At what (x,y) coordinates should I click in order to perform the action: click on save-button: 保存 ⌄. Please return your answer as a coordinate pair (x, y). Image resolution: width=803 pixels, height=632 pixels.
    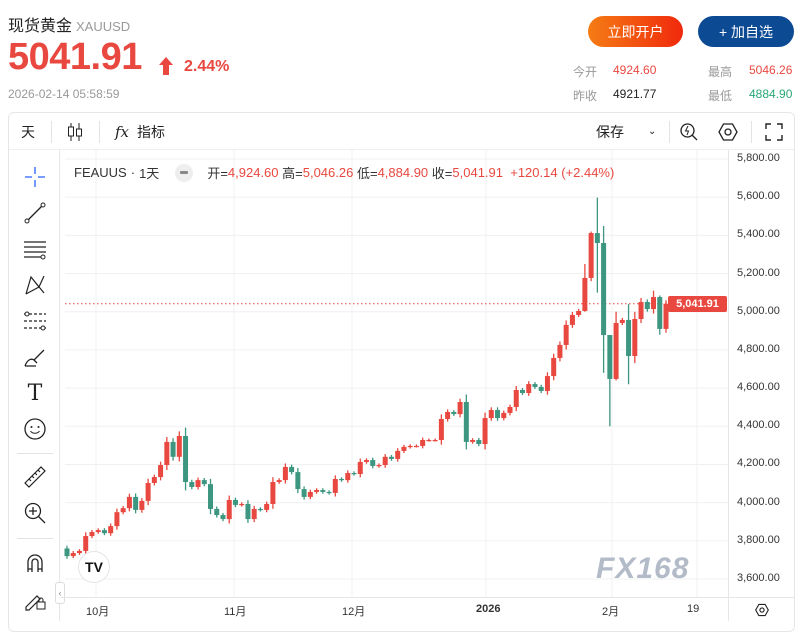
    Looking at the image, I should click on (626, 131).